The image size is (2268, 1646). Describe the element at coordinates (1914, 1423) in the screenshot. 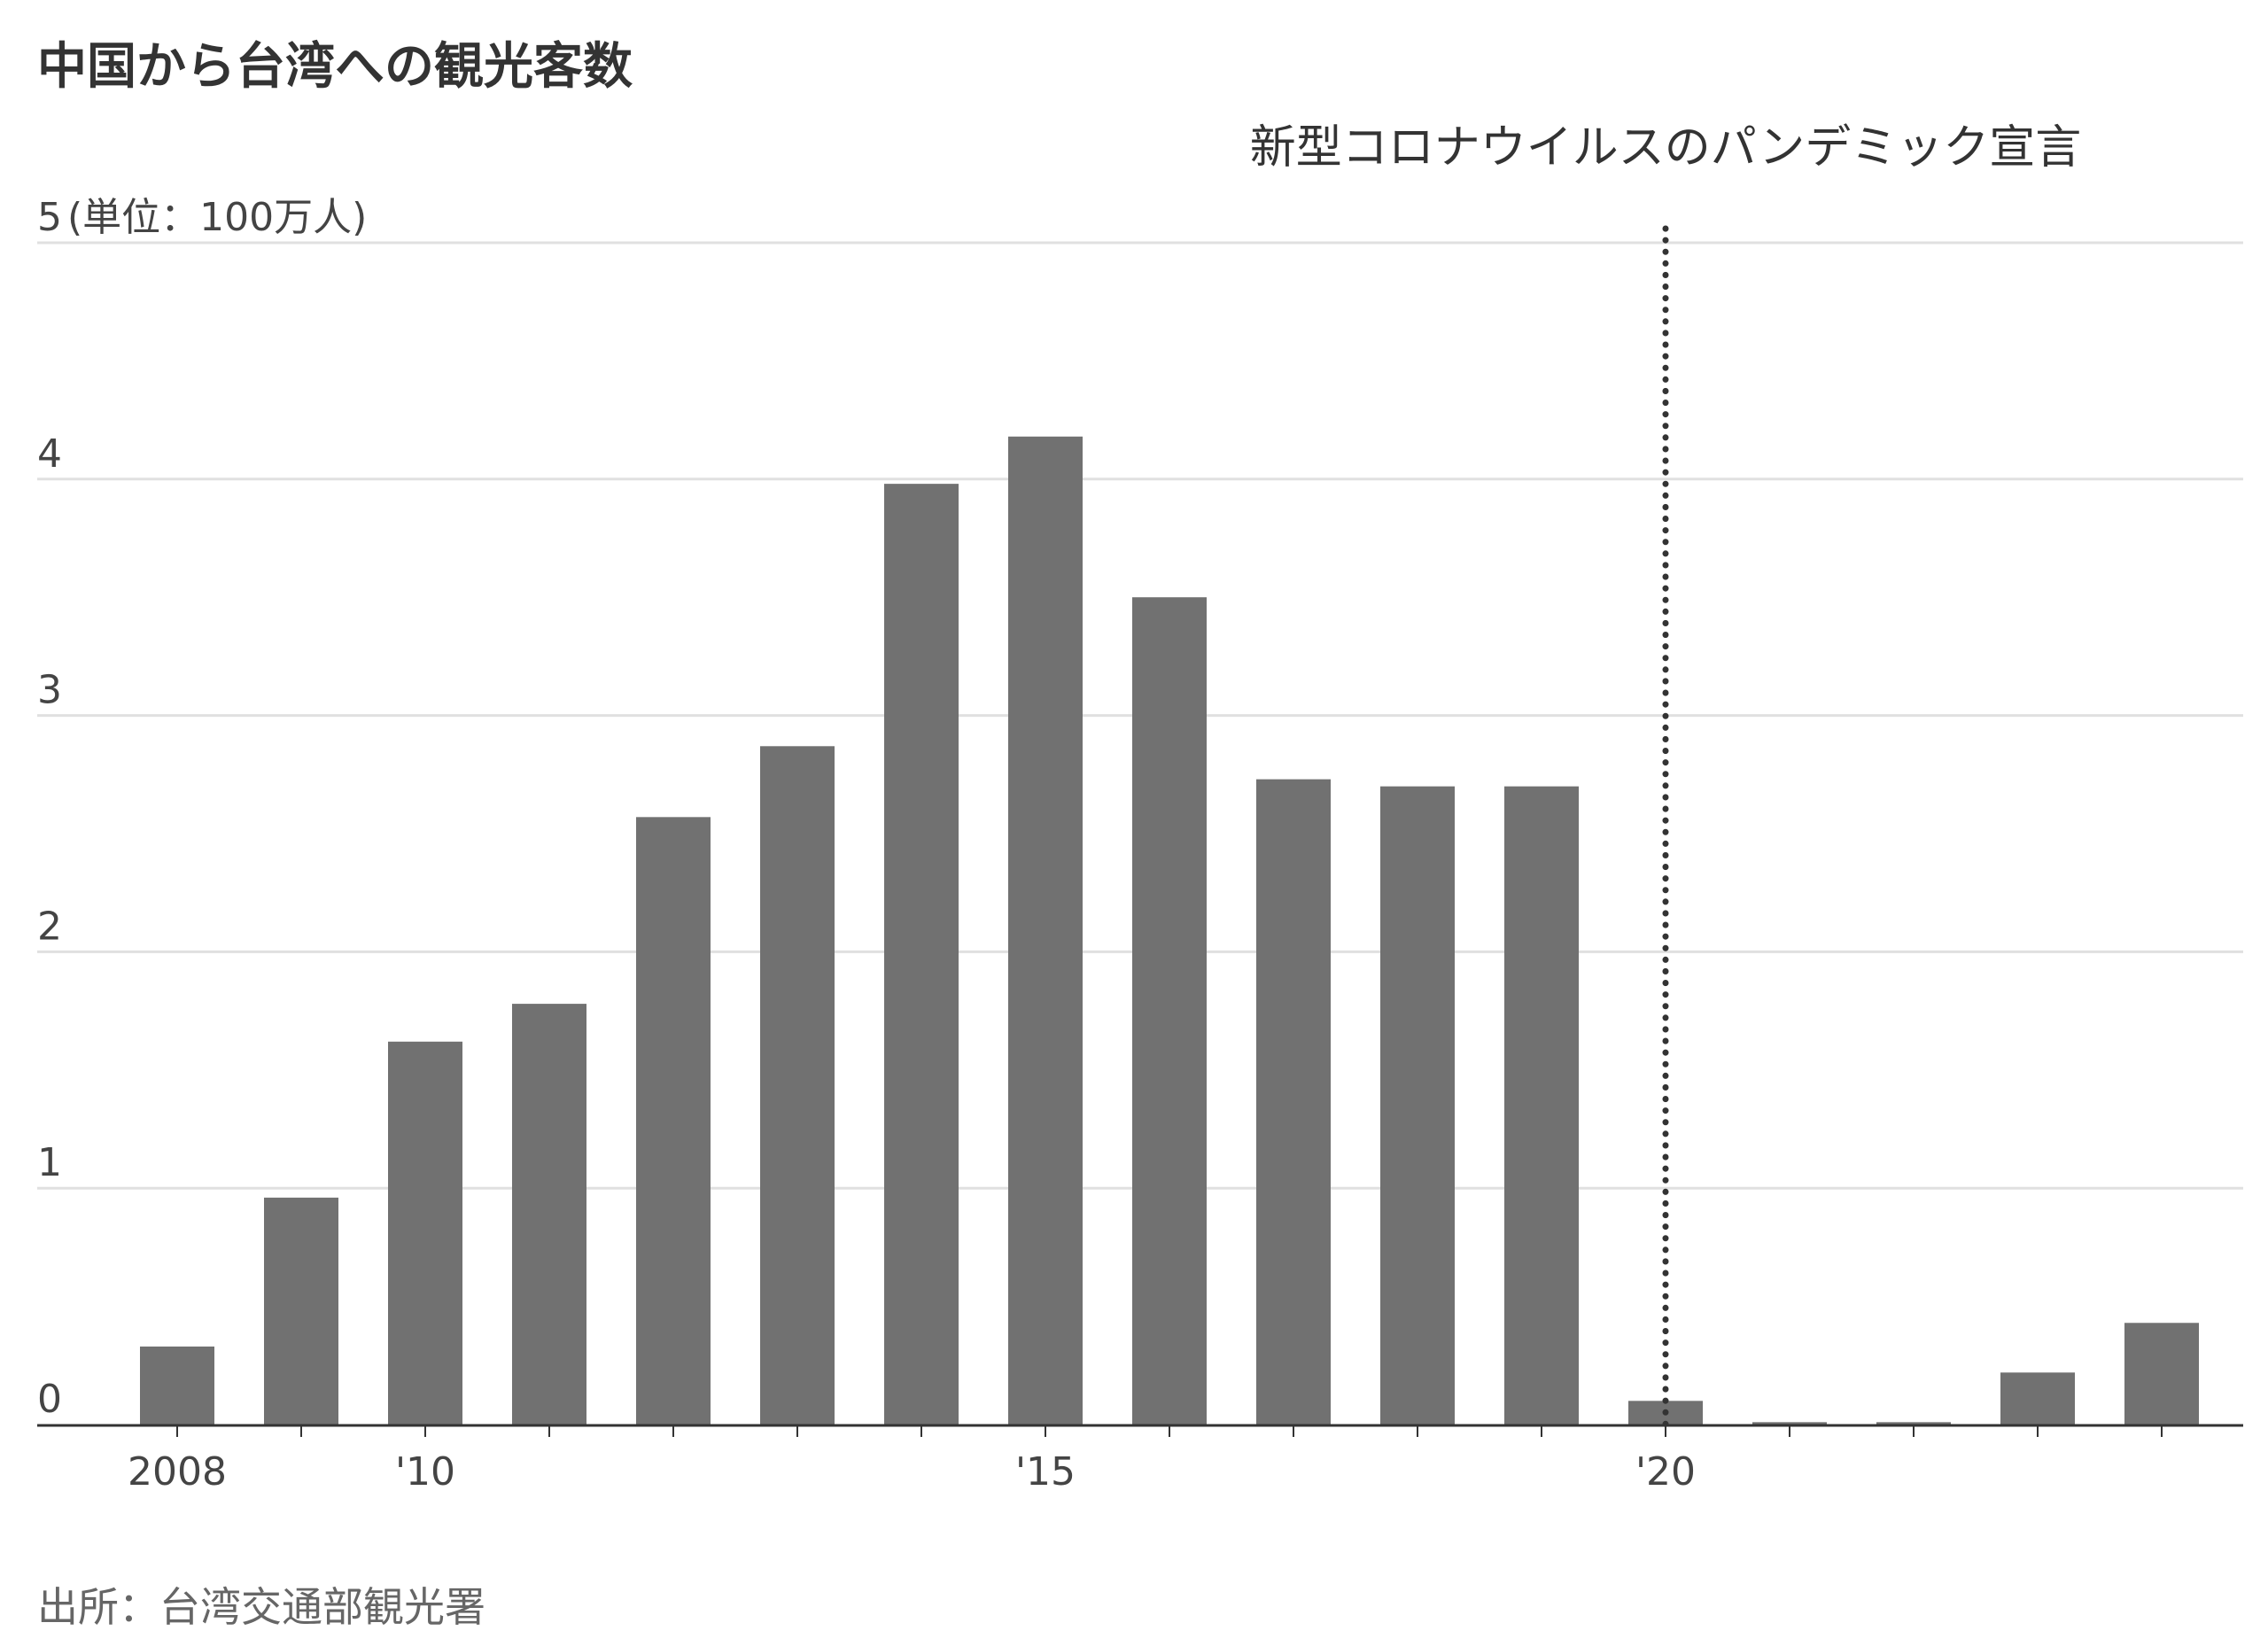

I see `bar-2022` at that location.